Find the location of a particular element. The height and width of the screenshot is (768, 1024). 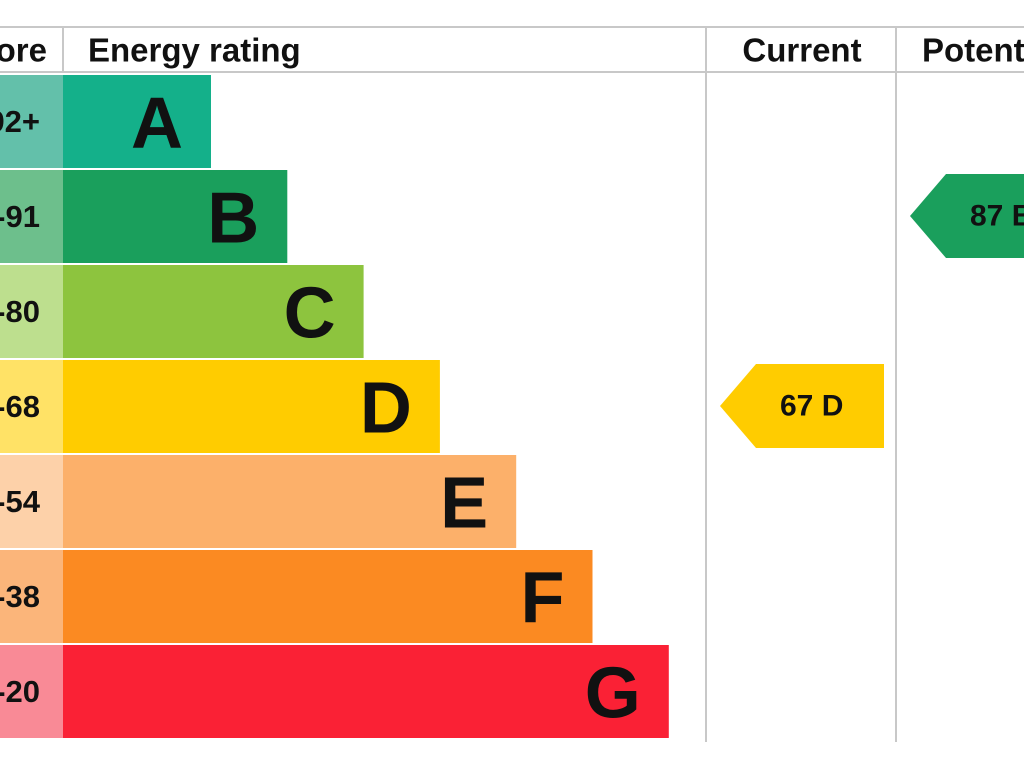

score-header: Score is located at coordinates (23, 50).